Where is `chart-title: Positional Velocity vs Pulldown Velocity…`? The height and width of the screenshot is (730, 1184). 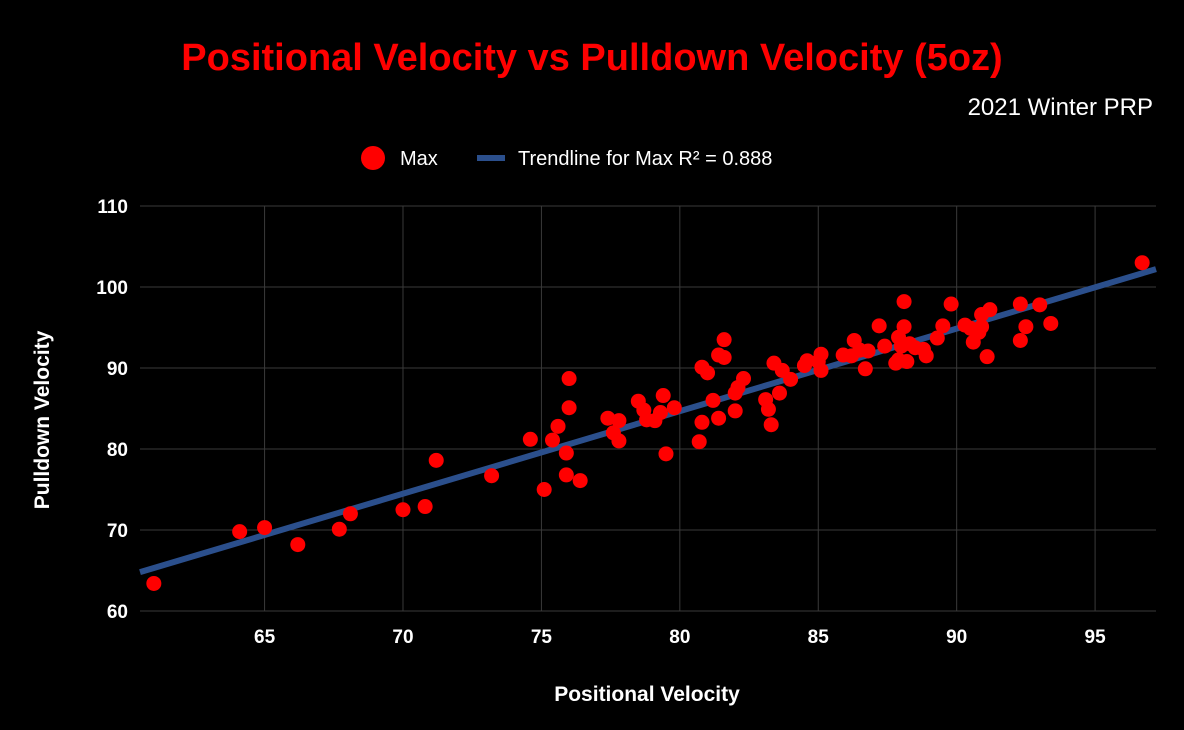
chart-title: Positional Velocity vs Pulldown Velocity… is located at coordinates (591, 58).